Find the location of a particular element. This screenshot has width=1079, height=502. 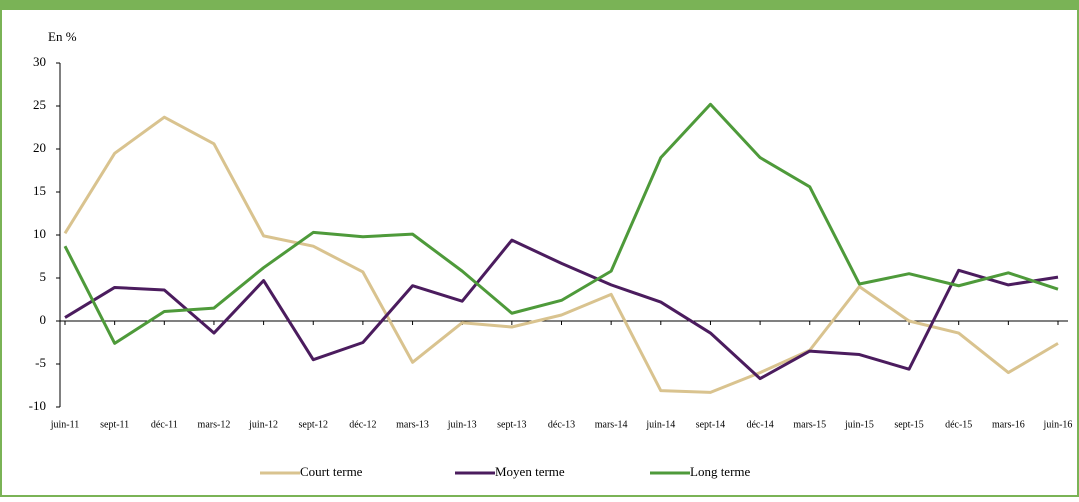

x-tick-label: sept-15 is located at coordinates (908, 424).